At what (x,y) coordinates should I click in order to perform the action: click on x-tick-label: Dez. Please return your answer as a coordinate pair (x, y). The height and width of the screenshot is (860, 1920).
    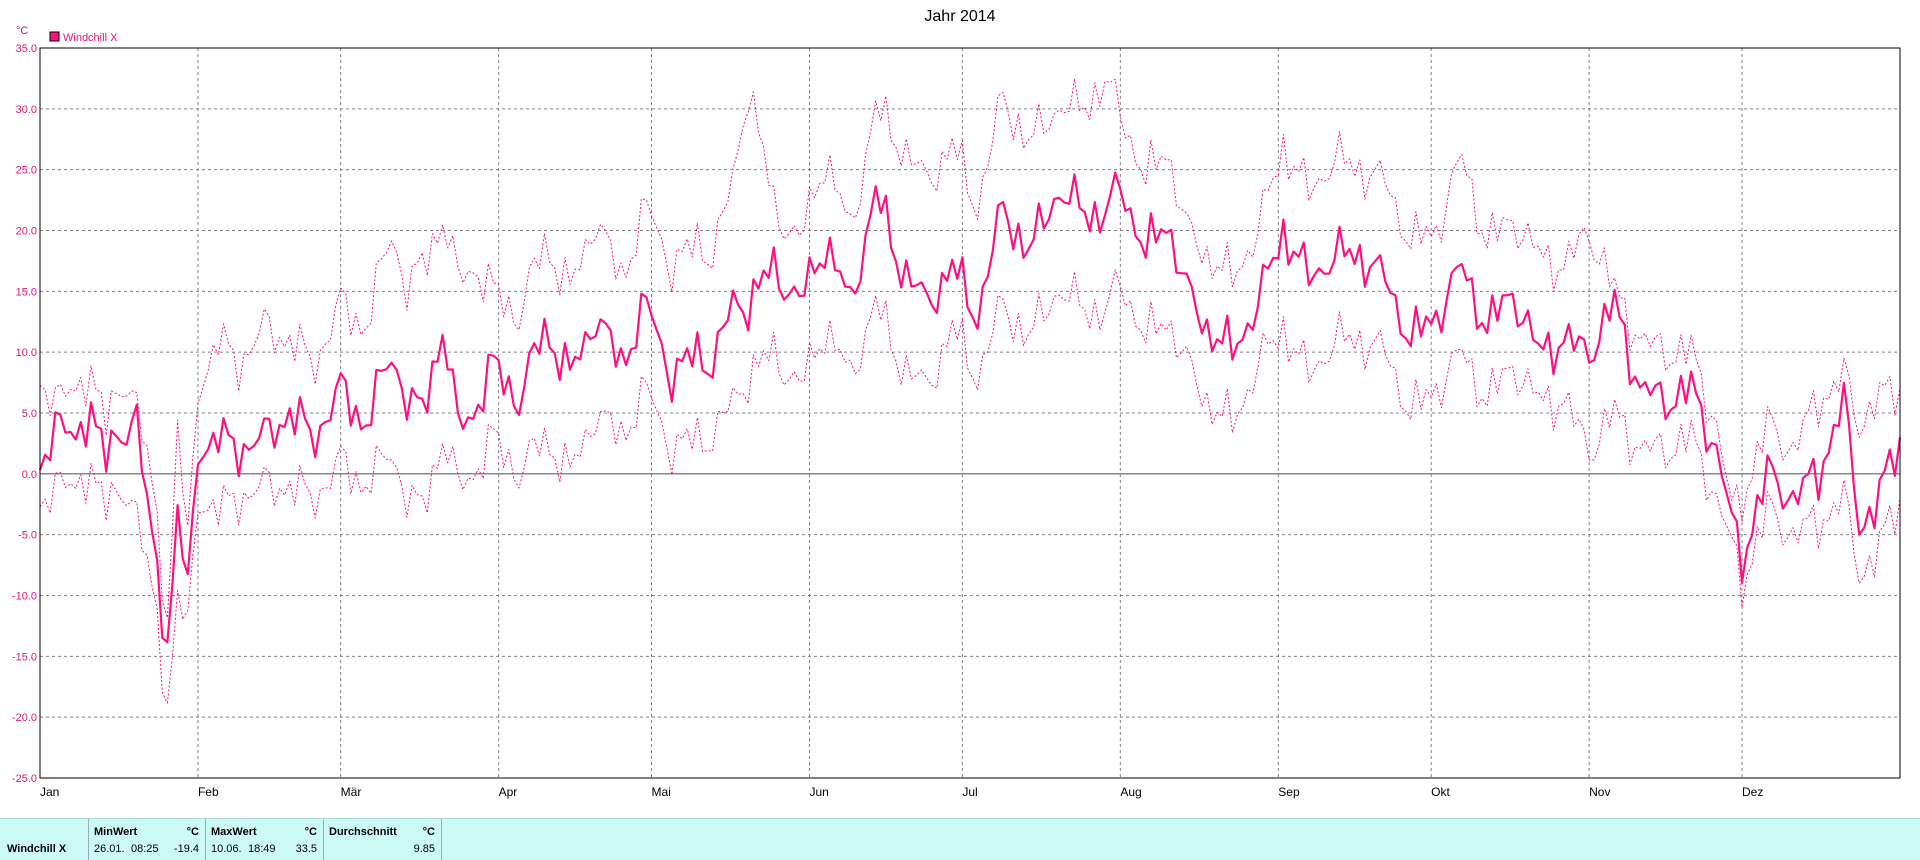
    Looking at the image, I should click on (1752, 792).